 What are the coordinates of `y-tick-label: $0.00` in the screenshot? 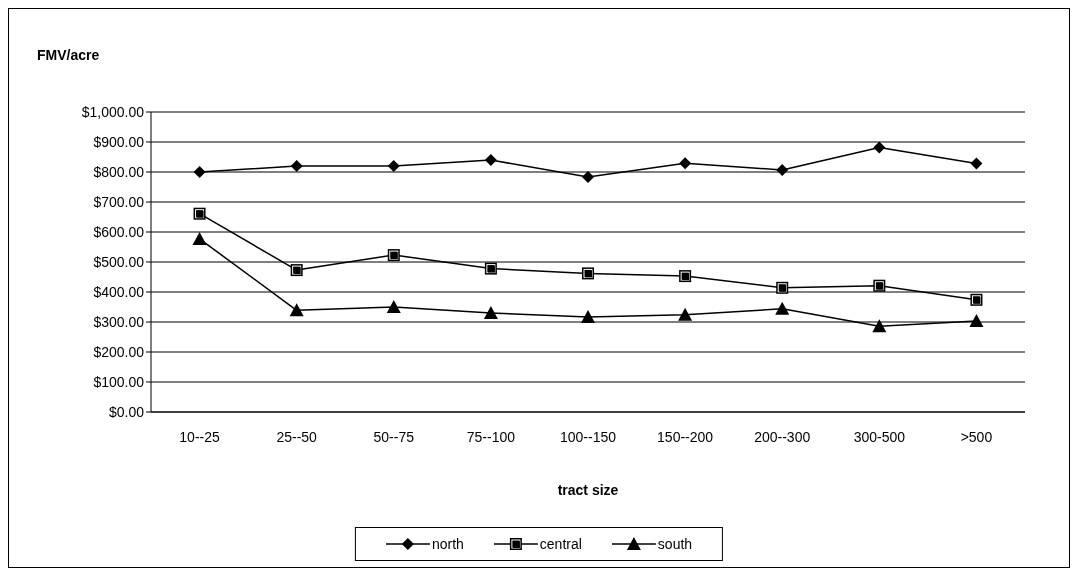 It's located at (126, 411).